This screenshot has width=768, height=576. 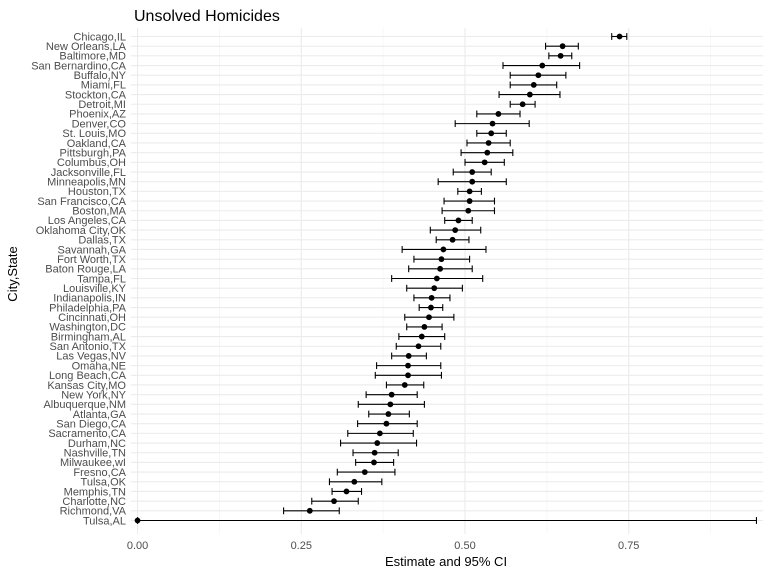 I want to click on y-tick-label: Detroit,MI, so click(x=102, y=105).